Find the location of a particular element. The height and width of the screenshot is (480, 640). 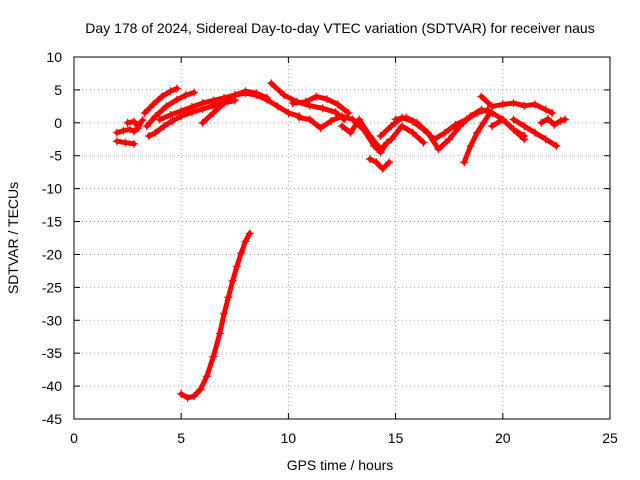

series-track-t is located at coordinates (535, 132).